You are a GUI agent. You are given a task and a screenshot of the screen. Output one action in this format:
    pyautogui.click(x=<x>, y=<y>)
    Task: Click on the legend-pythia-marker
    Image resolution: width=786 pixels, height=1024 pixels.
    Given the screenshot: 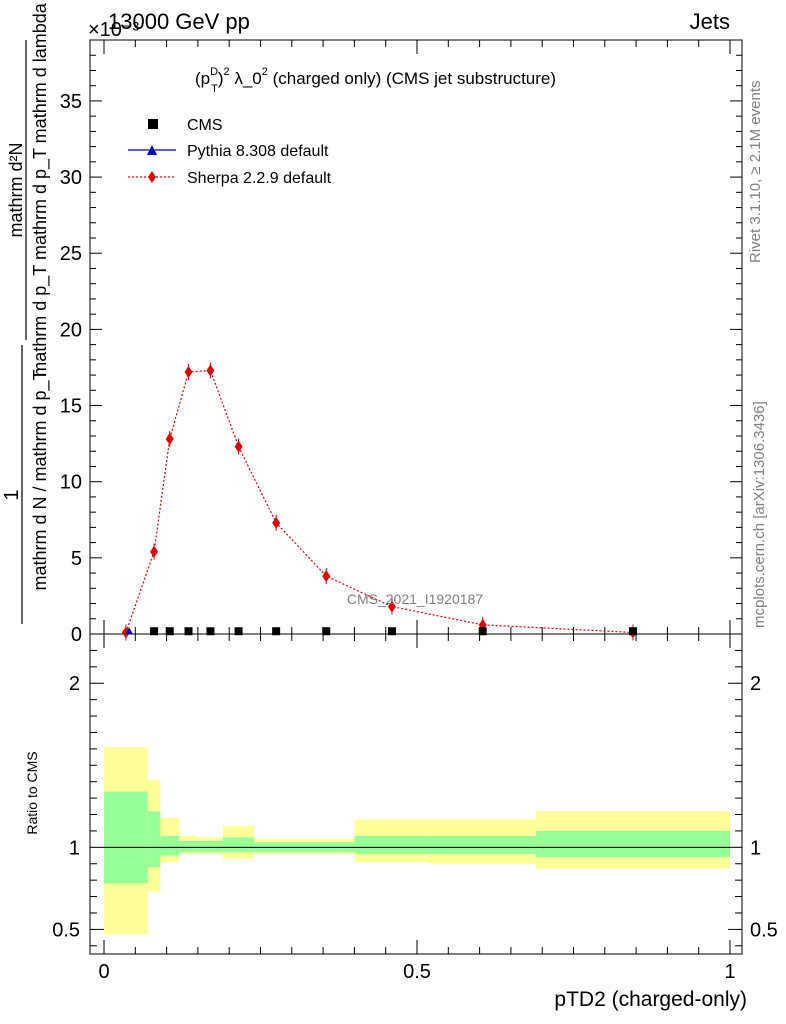 What is the action you would take?
    pyautogui.click(x=152, y=150)
    